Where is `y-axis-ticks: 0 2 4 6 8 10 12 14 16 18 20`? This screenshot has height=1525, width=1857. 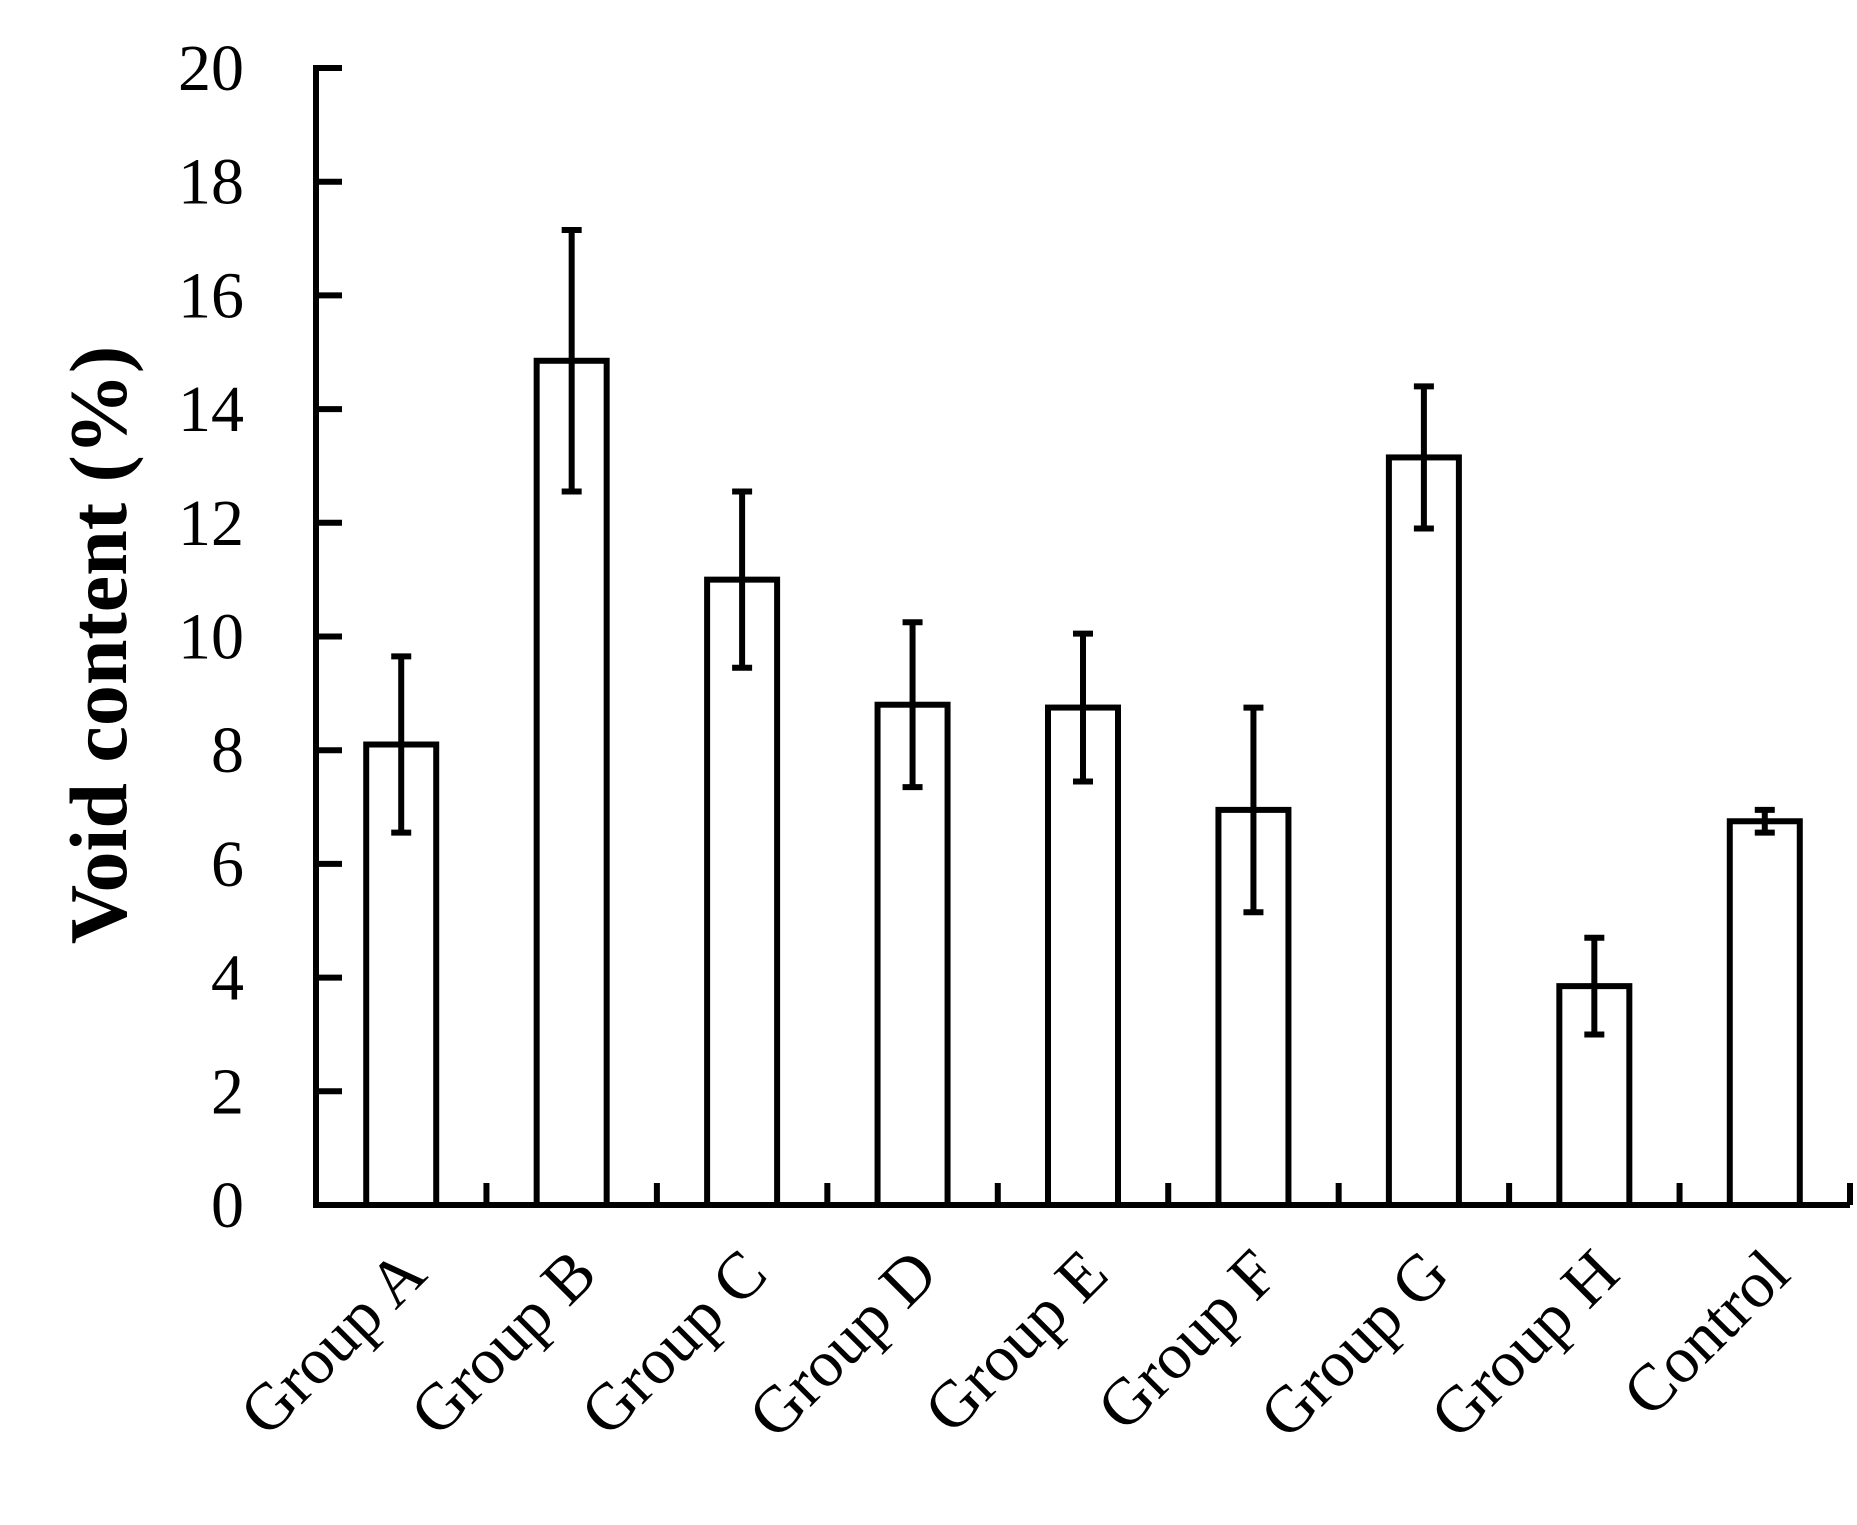 y-axis-ticks: 0 2 4 6 8 10 12 14 16 18 20 is located at coordinates (260, 637).